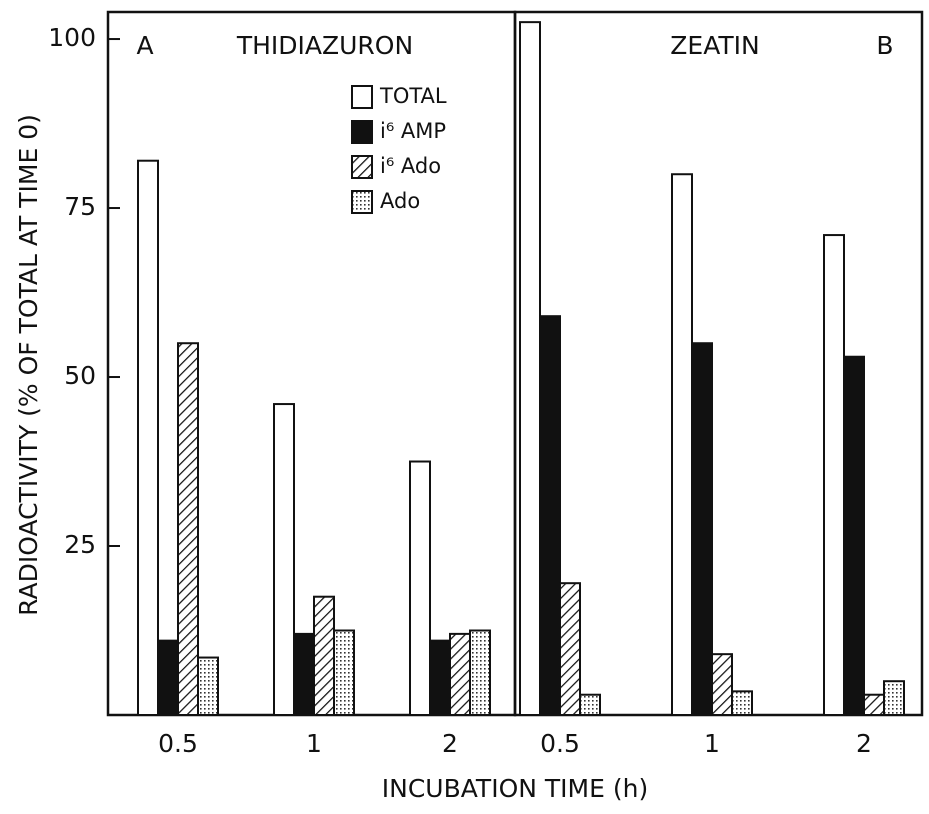 Image resolution: width=929 pixels, height=814 pixels. Describe the element at coordinates (144, 45) in the screenshot. I see `panel-label: A` at that location.